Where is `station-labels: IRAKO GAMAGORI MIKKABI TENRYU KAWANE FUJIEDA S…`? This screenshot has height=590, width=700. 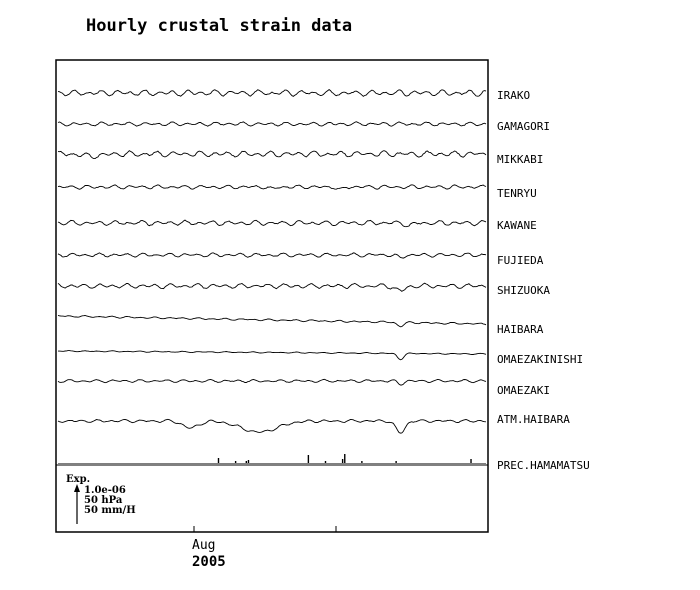 station-labels: IRAKO GAMAGORI MIKKABI TENRYU KAWANE FUJIEDA S… is located at coordinates (543, 280).